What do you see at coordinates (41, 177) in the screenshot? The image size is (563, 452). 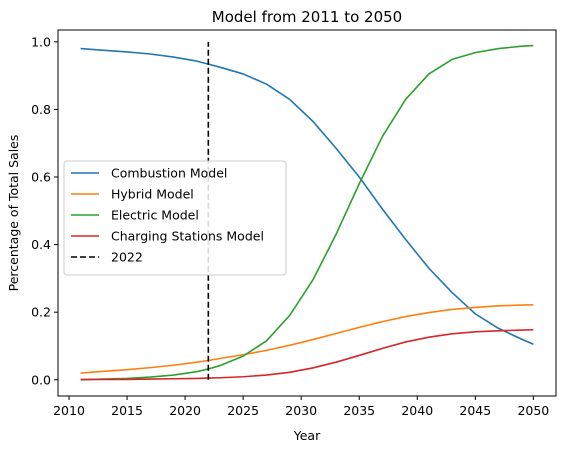 I see `y-tick-label: 0.6` at bounding box center [41, 177].